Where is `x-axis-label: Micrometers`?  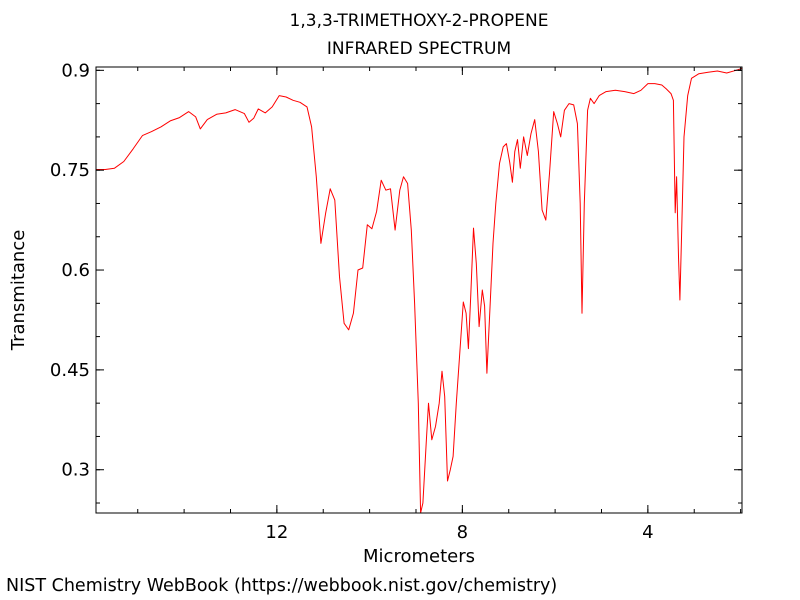 x-axis-label: Micrometers is located at coordinates (419, 556).